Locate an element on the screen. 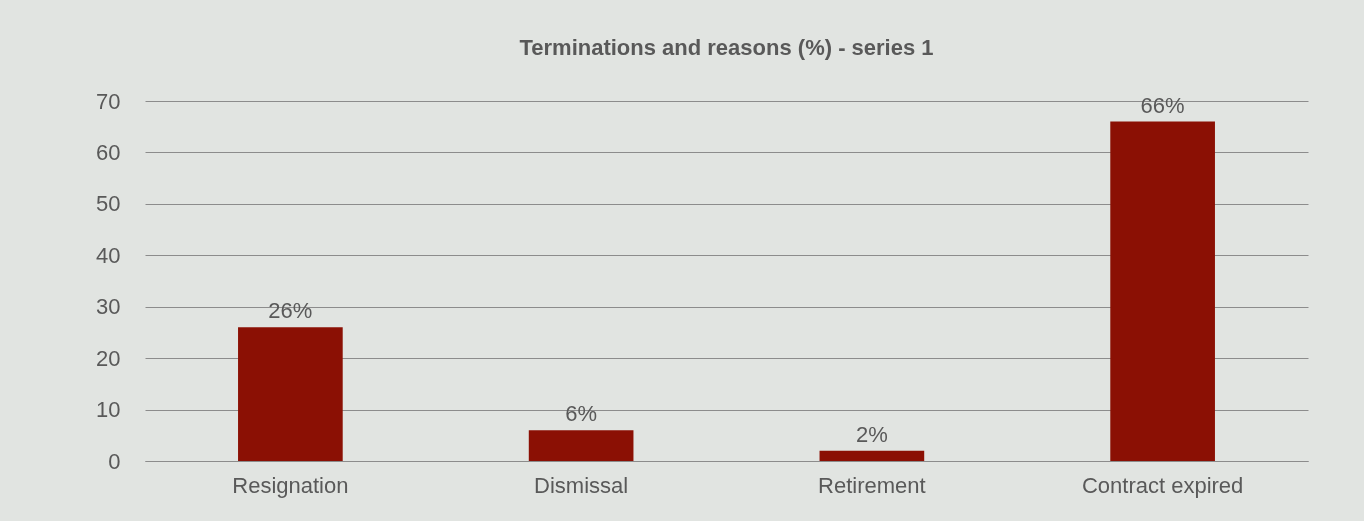 The image size is (1364, 521). y-tick-label: 30 is located at coordinates (108, 307).